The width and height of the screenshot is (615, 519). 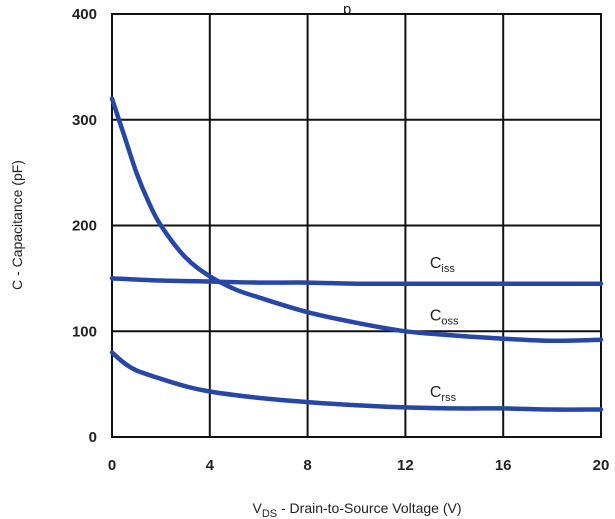 What do you see at coordinates (443, 265) in the screenshot?
I see `series-label-ciss: Ciss` at bounding box center [443, 265].